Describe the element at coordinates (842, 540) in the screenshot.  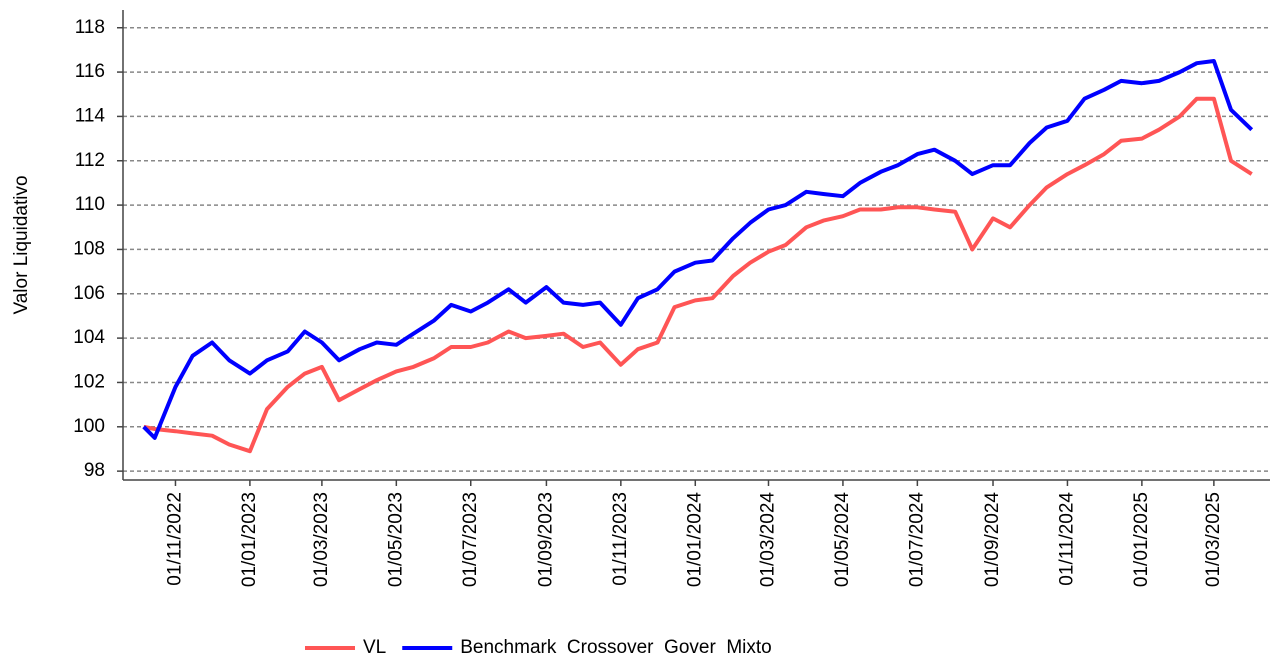
I see `x-tick-label: 01/05/2024` at that location.